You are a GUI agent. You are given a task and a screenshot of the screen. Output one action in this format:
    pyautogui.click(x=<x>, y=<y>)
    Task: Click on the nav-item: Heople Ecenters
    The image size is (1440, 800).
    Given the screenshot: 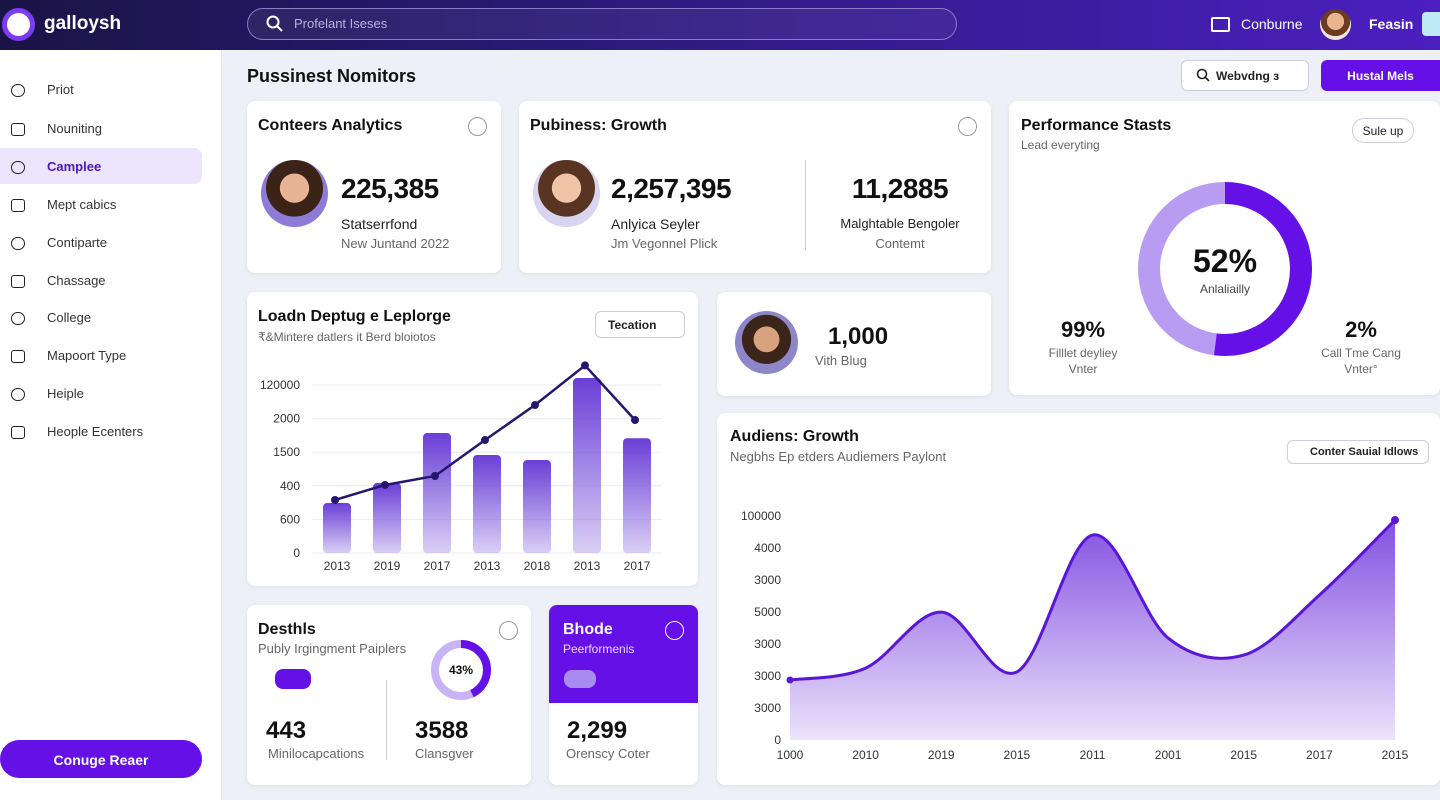 What is the action you would take?
    pyautogui.click(x=95, y=431)
    